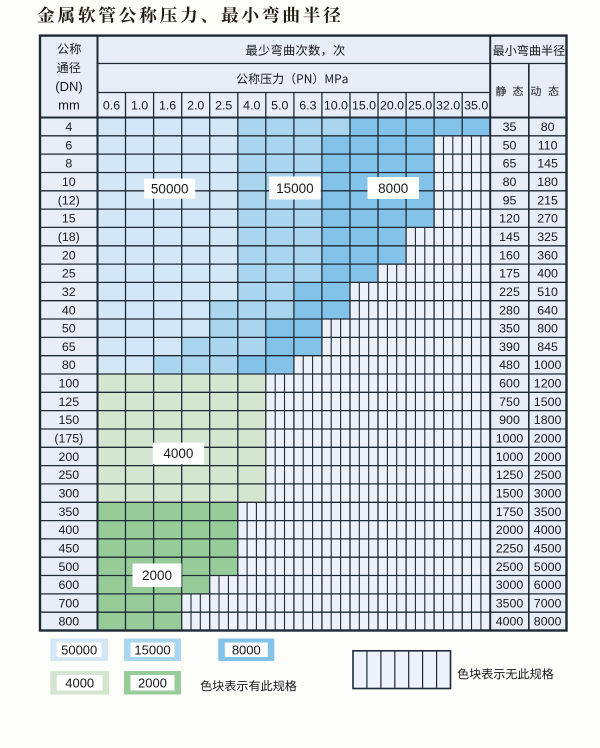 The width and height of the screenshot is (600, 748). What do you see at coordinates (69, 292) in the screenshot?
I see `svg-text: 32` at bounding box center [69, 292].